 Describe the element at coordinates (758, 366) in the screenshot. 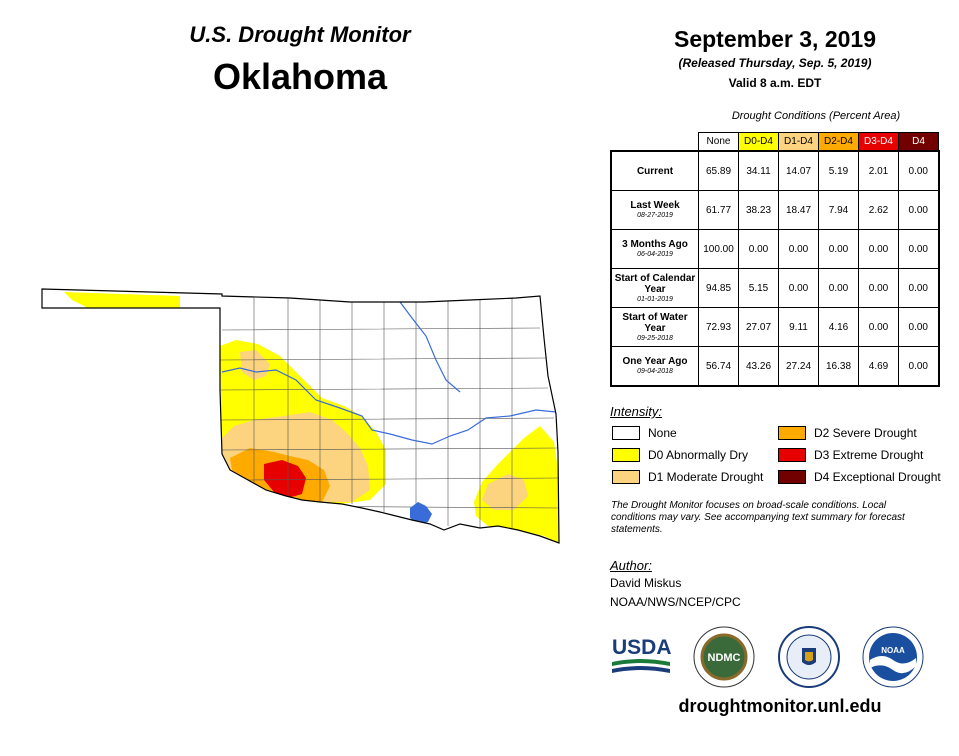

I see `table-cell: 43.26` at that location.